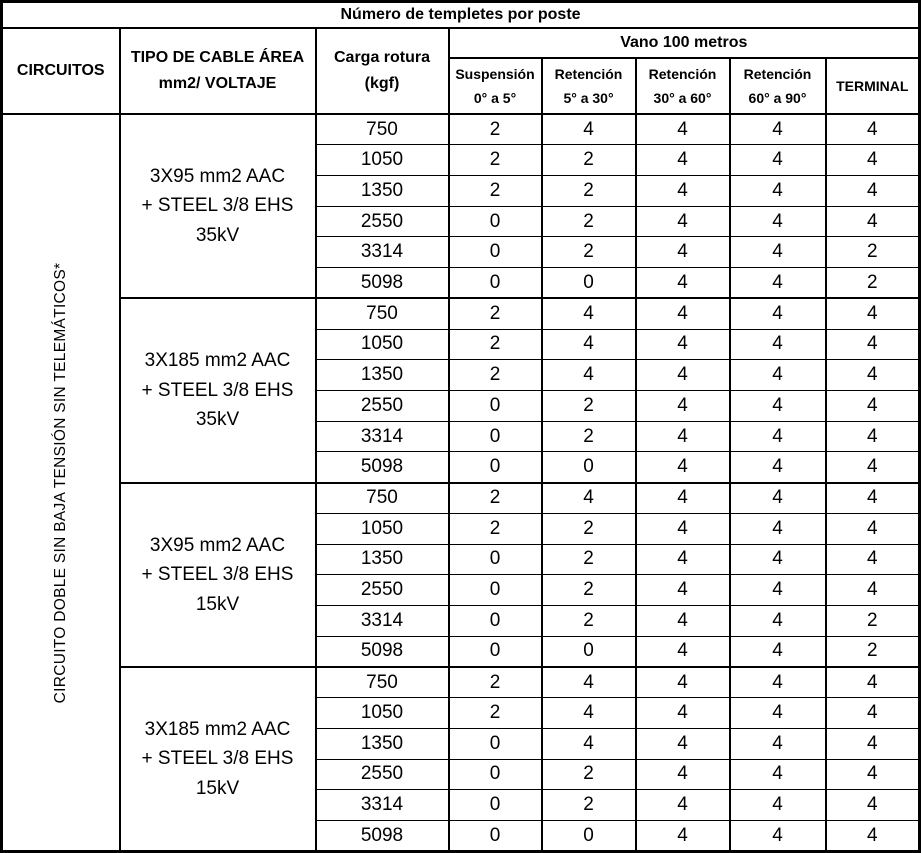 Image resolution: width=921 pixels, height=853 pixels. Describe the element at coordinates (461, 252) in the screenshot. I see `table-row: 3314 0 2 4 4 2` at that location.